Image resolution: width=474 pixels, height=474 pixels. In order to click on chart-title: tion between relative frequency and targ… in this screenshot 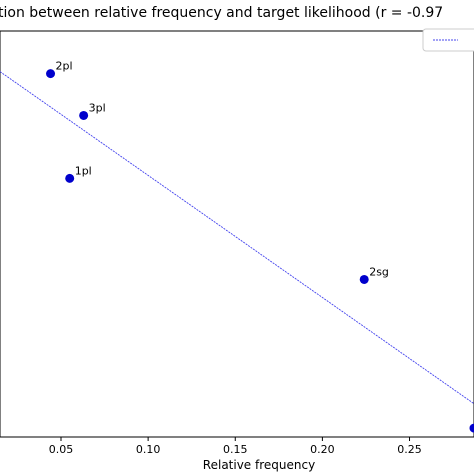, I will do `click(221, 13)`.